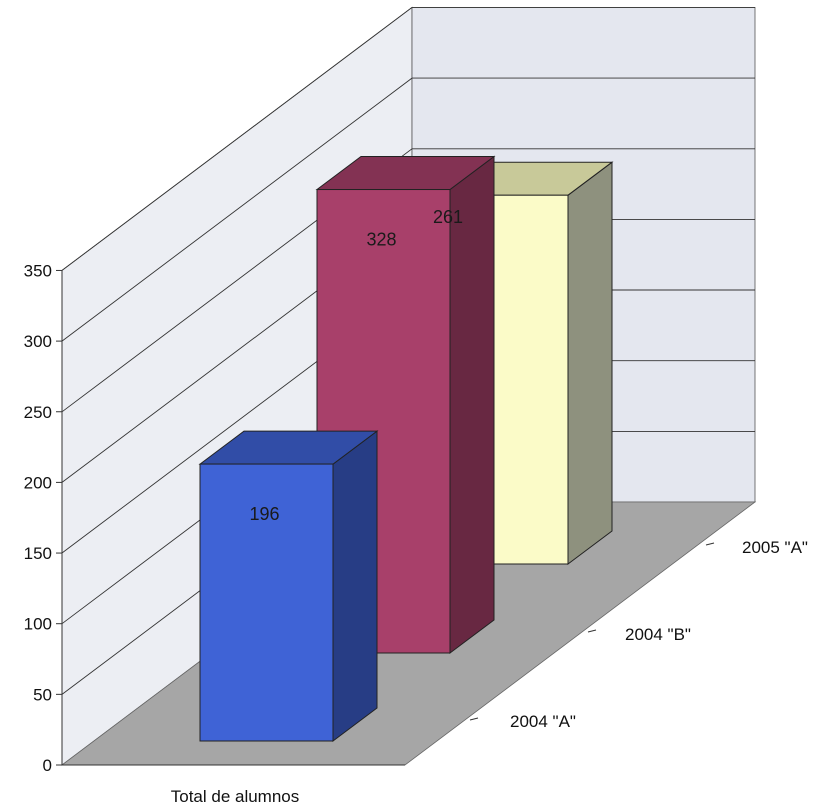  What do you see at coordinates (381, 240) in the screenshot?
I see `data-label: 328` at bounding box center [381, 240].